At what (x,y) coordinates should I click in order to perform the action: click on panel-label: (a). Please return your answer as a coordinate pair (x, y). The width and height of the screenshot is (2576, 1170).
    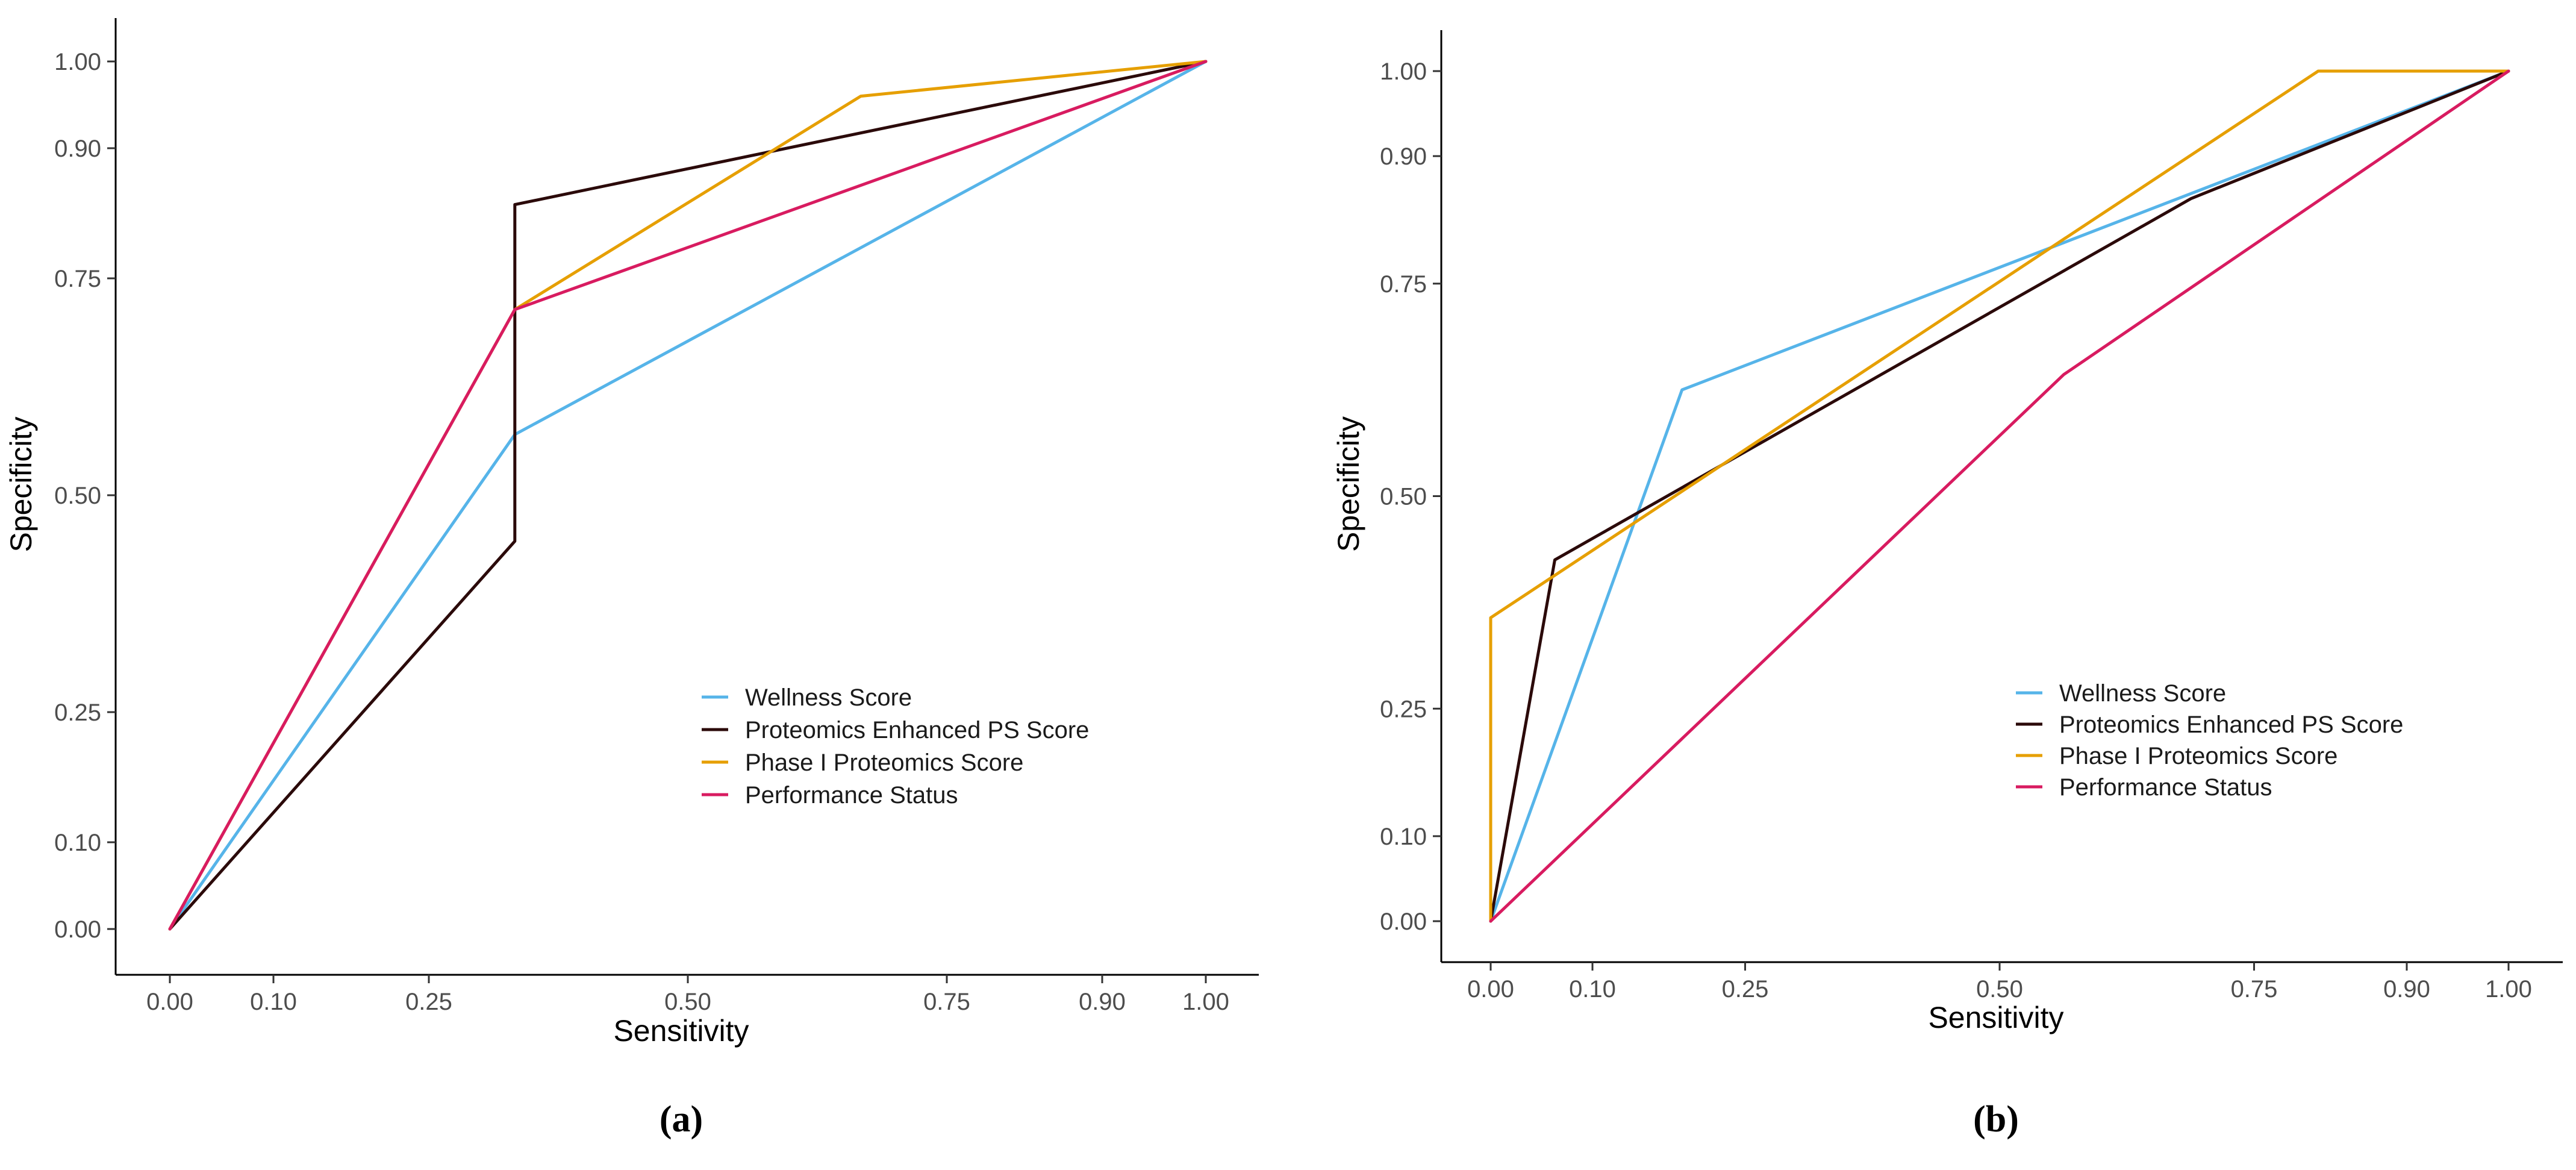
    Looking at the image, I should click on (681, 1119).